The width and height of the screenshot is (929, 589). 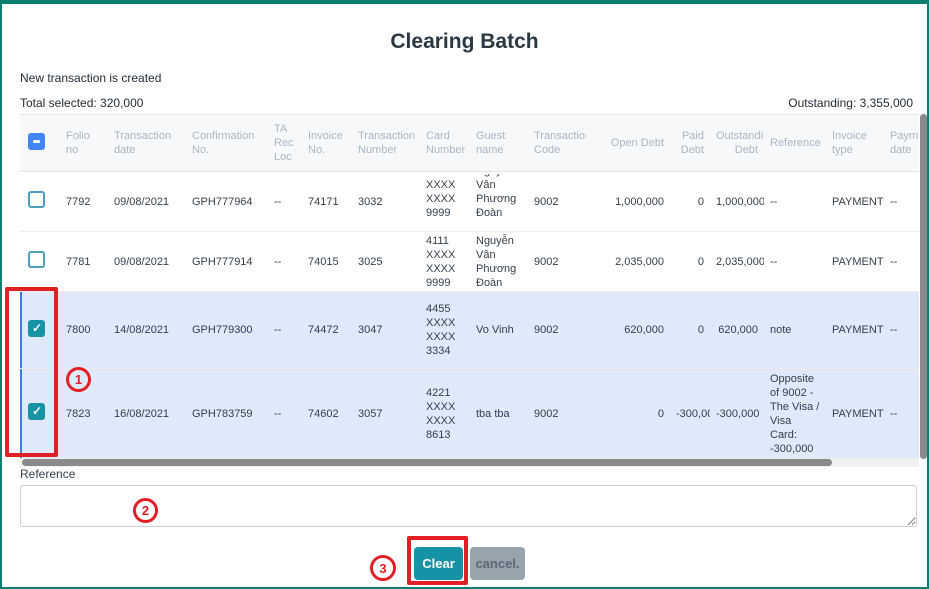 What do you see at coordinates (850, 103) in the screenshot?
I see `outstanding-label: Outstanding: 3,355,000` at bounding box center [850, 103].